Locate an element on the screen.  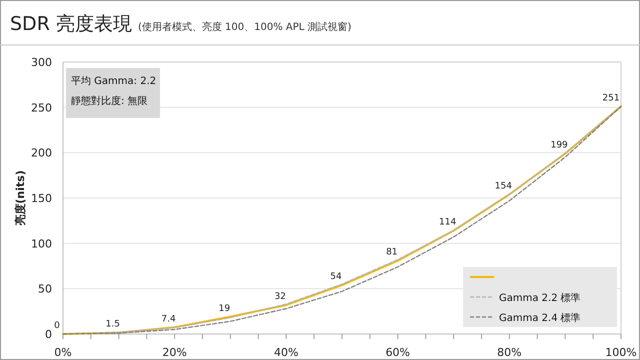
legend-label: Gamma 2.2 標準 is located at coordinates (540, 298).